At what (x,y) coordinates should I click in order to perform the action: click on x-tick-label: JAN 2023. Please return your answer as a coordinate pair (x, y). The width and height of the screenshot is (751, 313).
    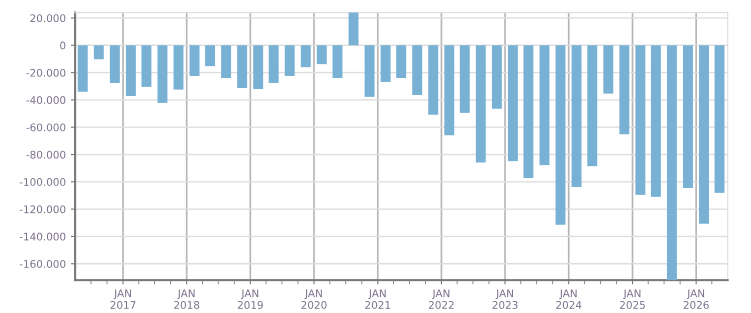
    Looking at the image, I should click on (505, 299).